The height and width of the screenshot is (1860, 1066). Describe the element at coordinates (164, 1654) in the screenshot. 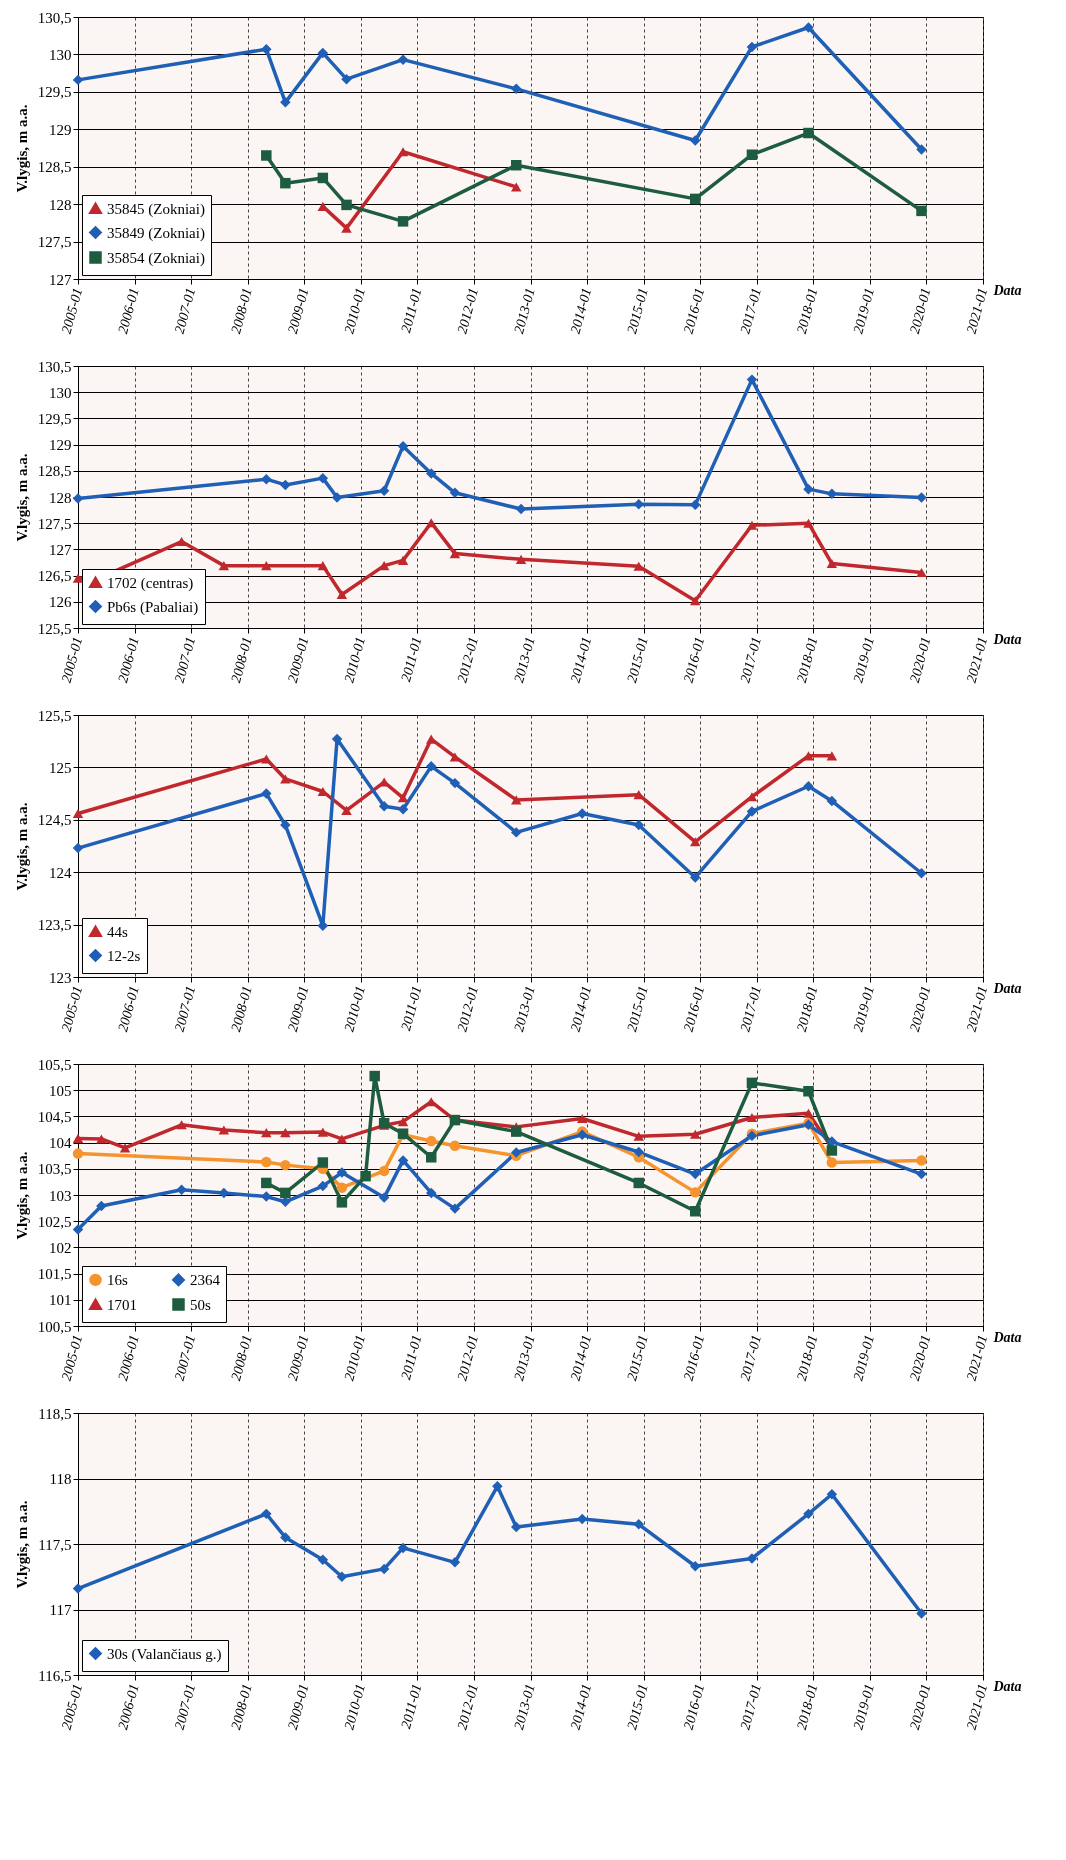

I see `legend-label: 30s (Valančiaus g.)` at that location.